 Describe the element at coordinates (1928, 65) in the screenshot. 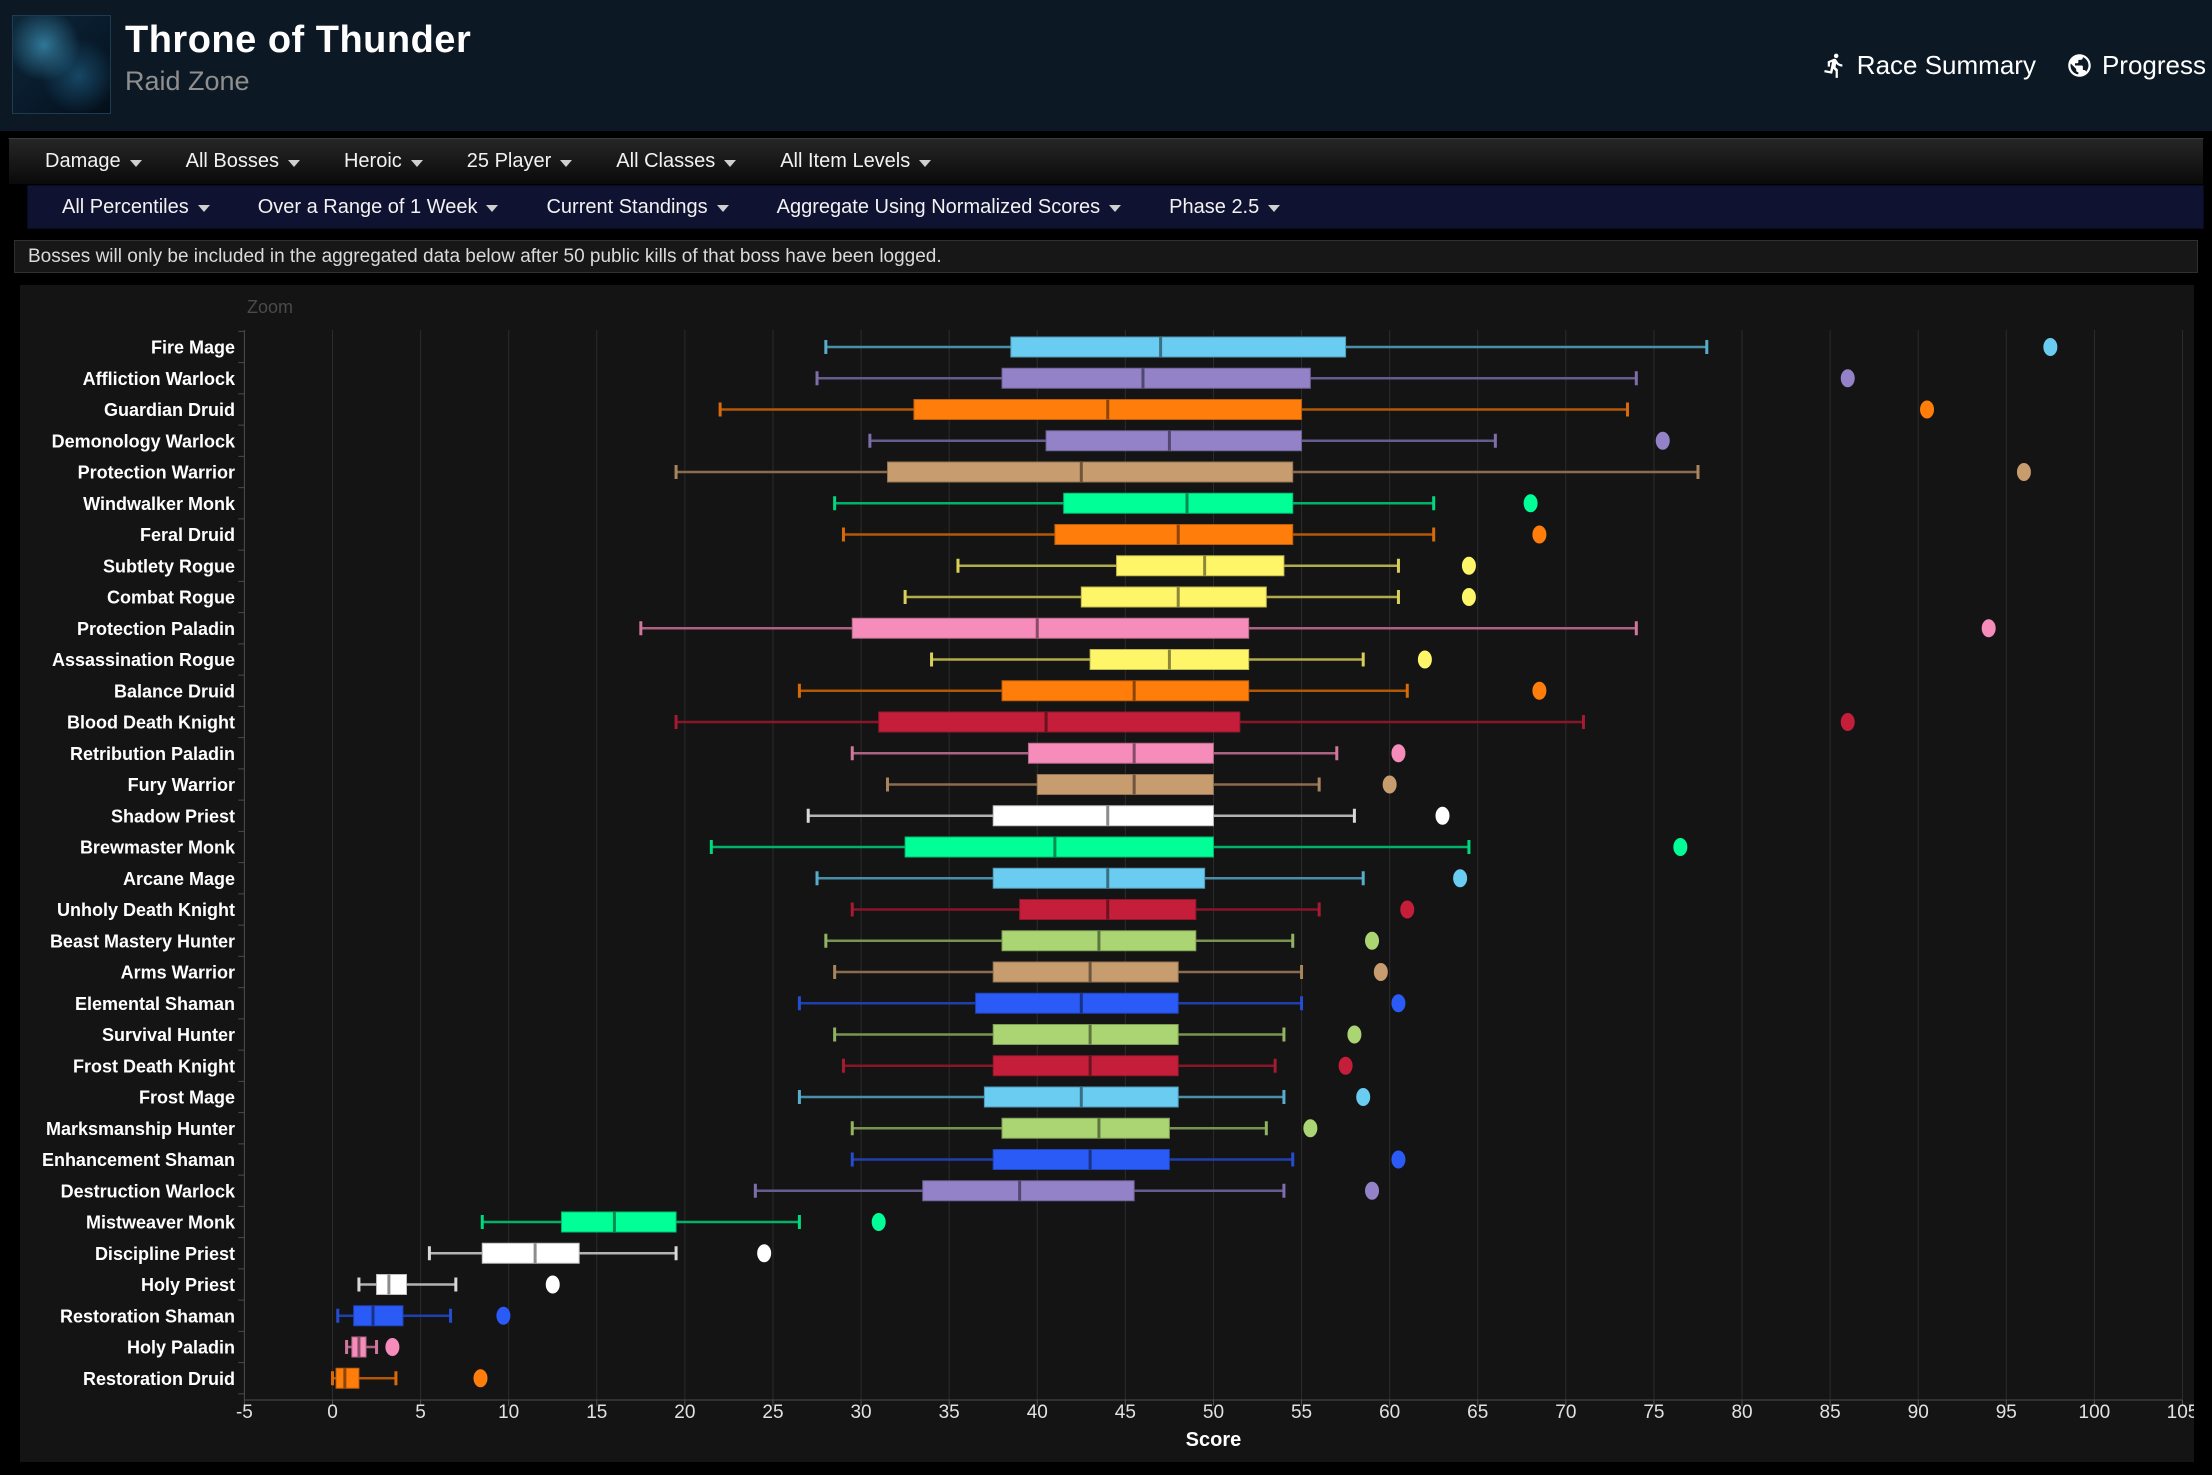

I see `header-link-race-summary: Race Summary` at that location.